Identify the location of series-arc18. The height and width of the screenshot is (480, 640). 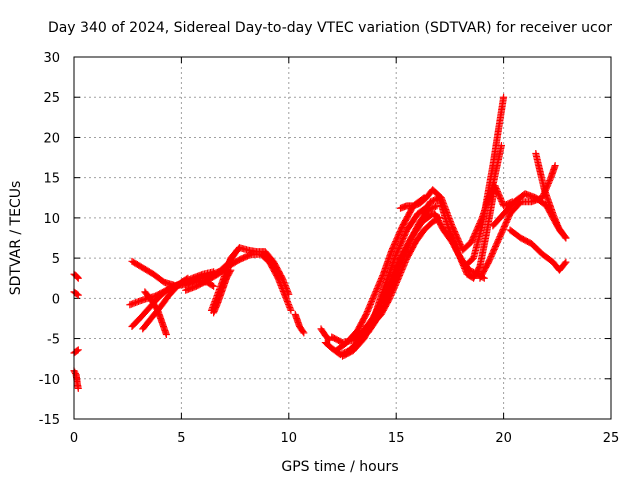
(384, 281).